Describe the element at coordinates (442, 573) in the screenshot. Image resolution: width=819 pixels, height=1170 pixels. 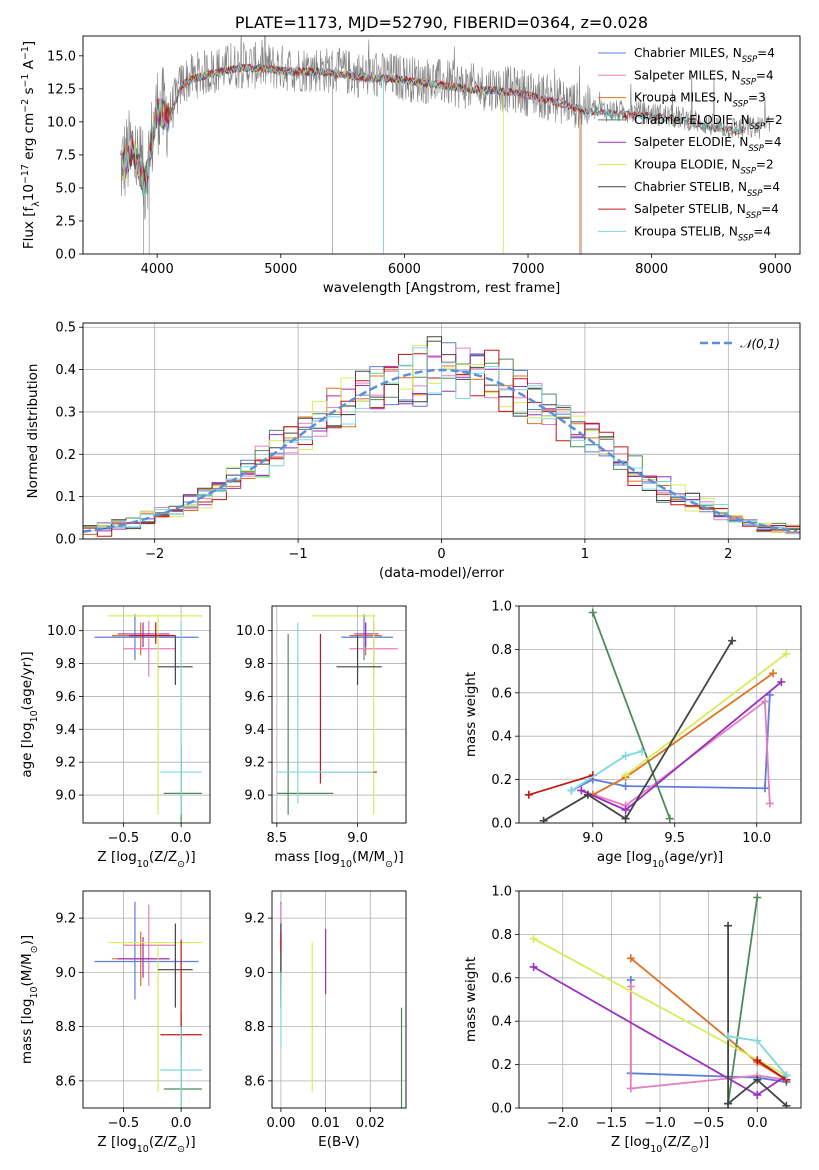
I see `x-axis-label: (data-model)/error` at that location.